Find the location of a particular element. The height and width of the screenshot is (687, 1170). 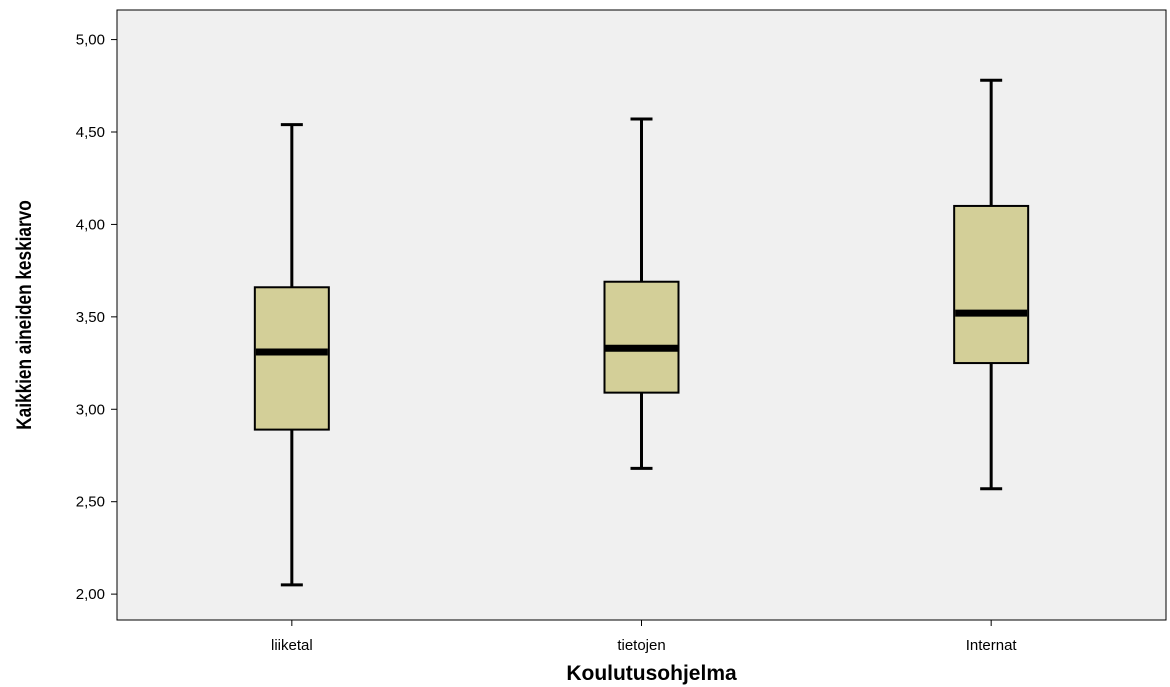

y-tick-label: 3,50 is located at coordinates (90, 317).